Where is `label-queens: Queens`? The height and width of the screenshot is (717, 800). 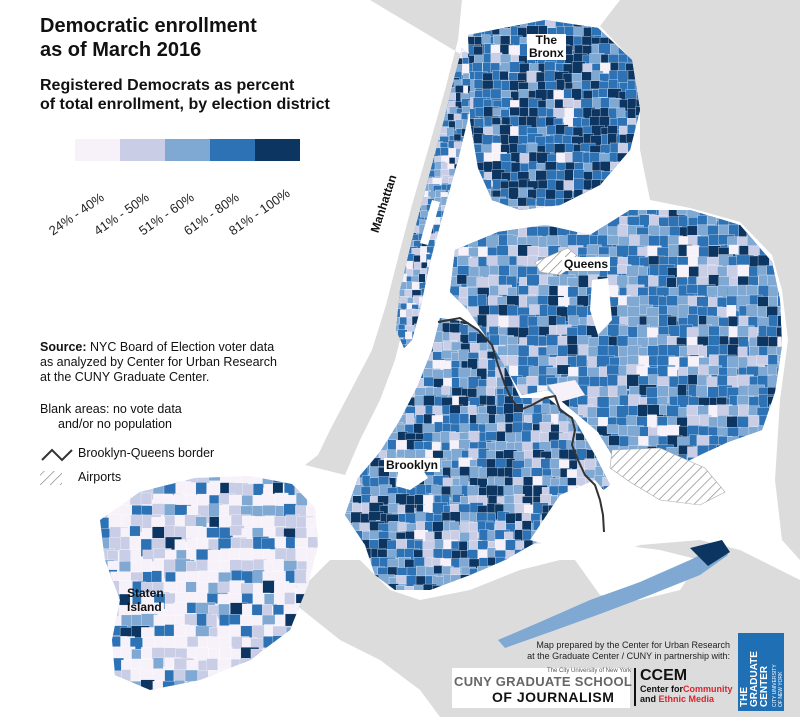 label-queens: Queens is located at coordinates (586, 264).